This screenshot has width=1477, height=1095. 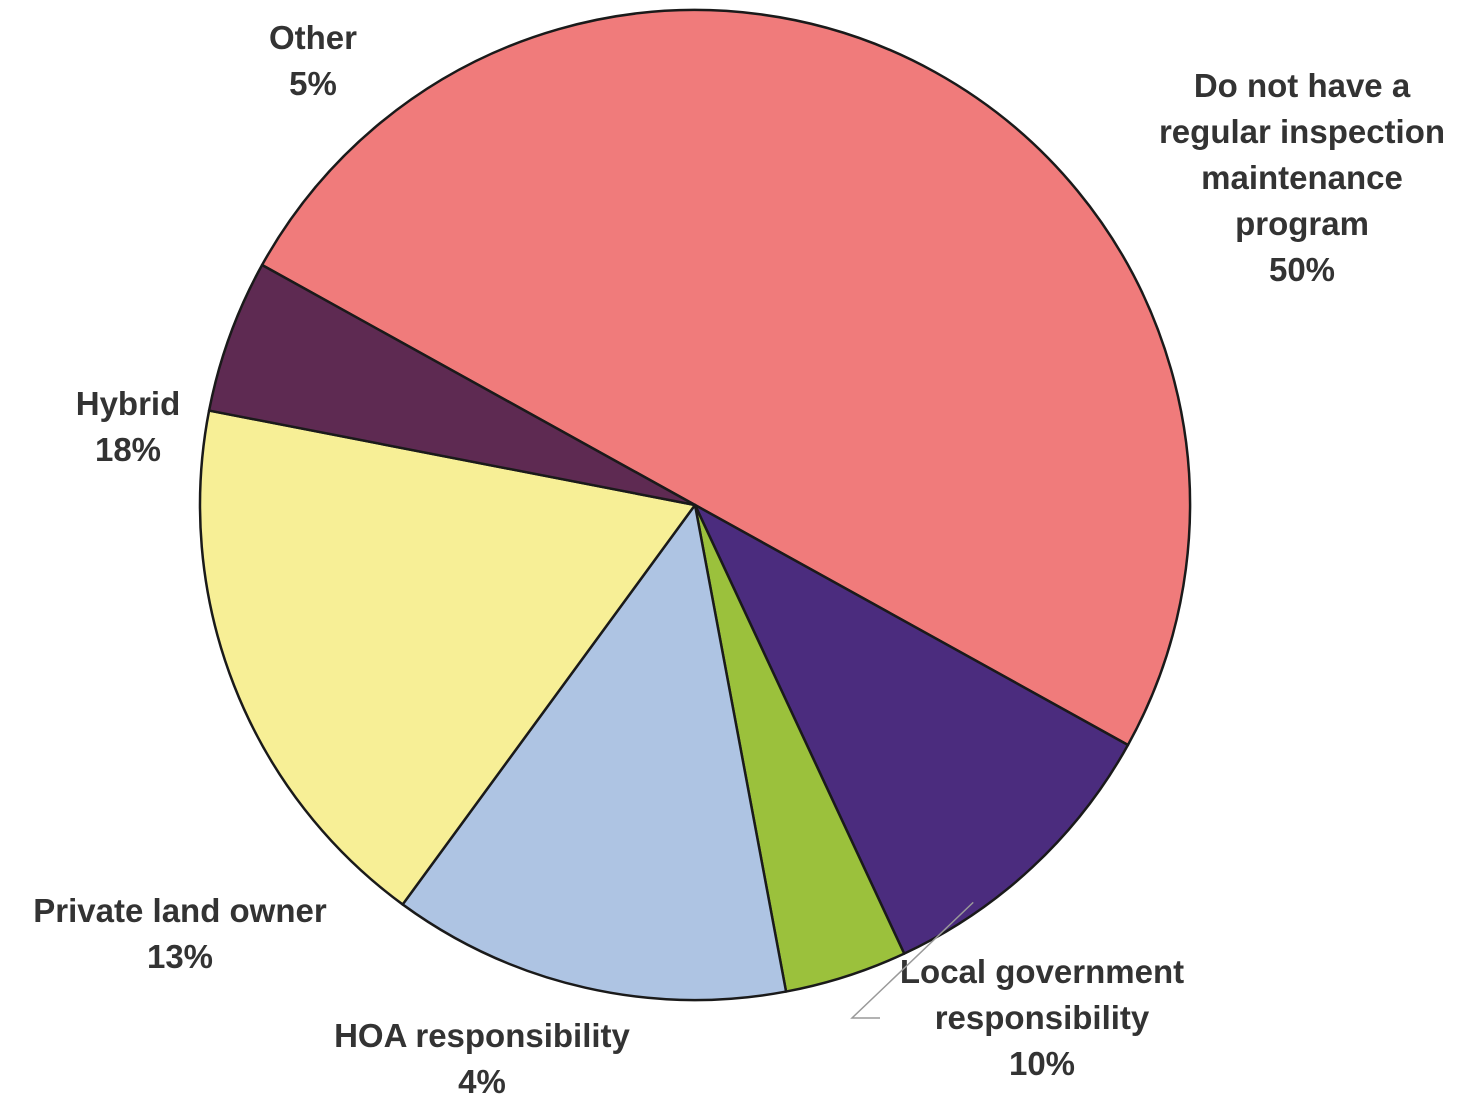 I want to click on slice-label-line: regular inspection, so click(x=1302, y=131).